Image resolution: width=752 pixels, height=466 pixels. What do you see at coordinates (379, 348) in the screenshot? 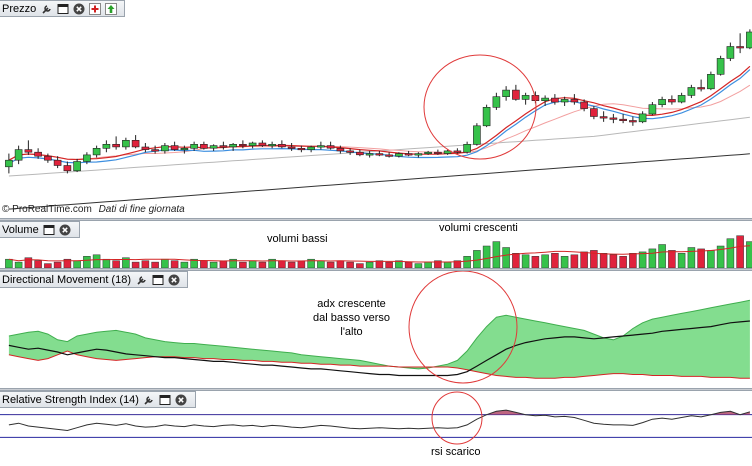
I see `adx-line` at bounding box center [379, 348].